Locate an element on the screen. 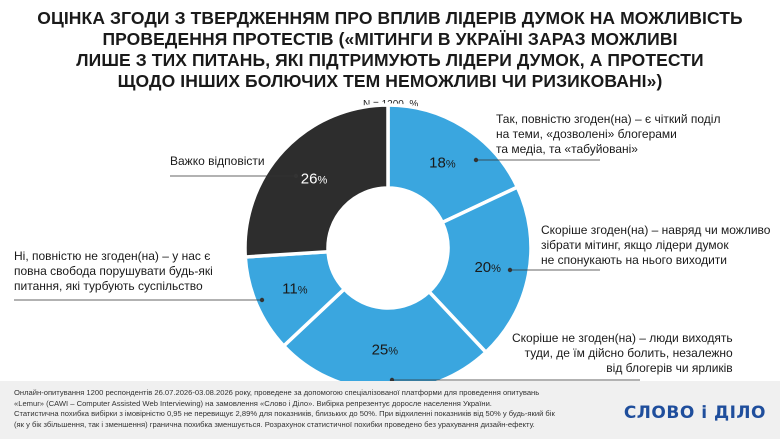 This screenshot has height=439, width=780. slice-rather-agree is located at coordinates (479, 269).